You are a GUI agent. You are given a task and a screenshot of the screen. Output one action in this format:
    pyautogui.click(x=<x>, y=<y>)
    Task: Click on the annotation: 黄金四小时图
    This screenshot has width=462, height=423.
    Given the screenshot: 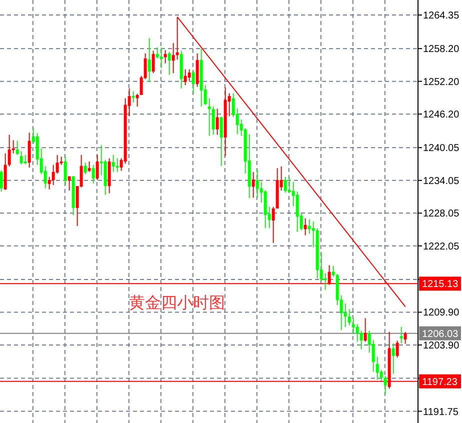 What is the action you would take?
    pyautogui.click(x=177, y=303)
    